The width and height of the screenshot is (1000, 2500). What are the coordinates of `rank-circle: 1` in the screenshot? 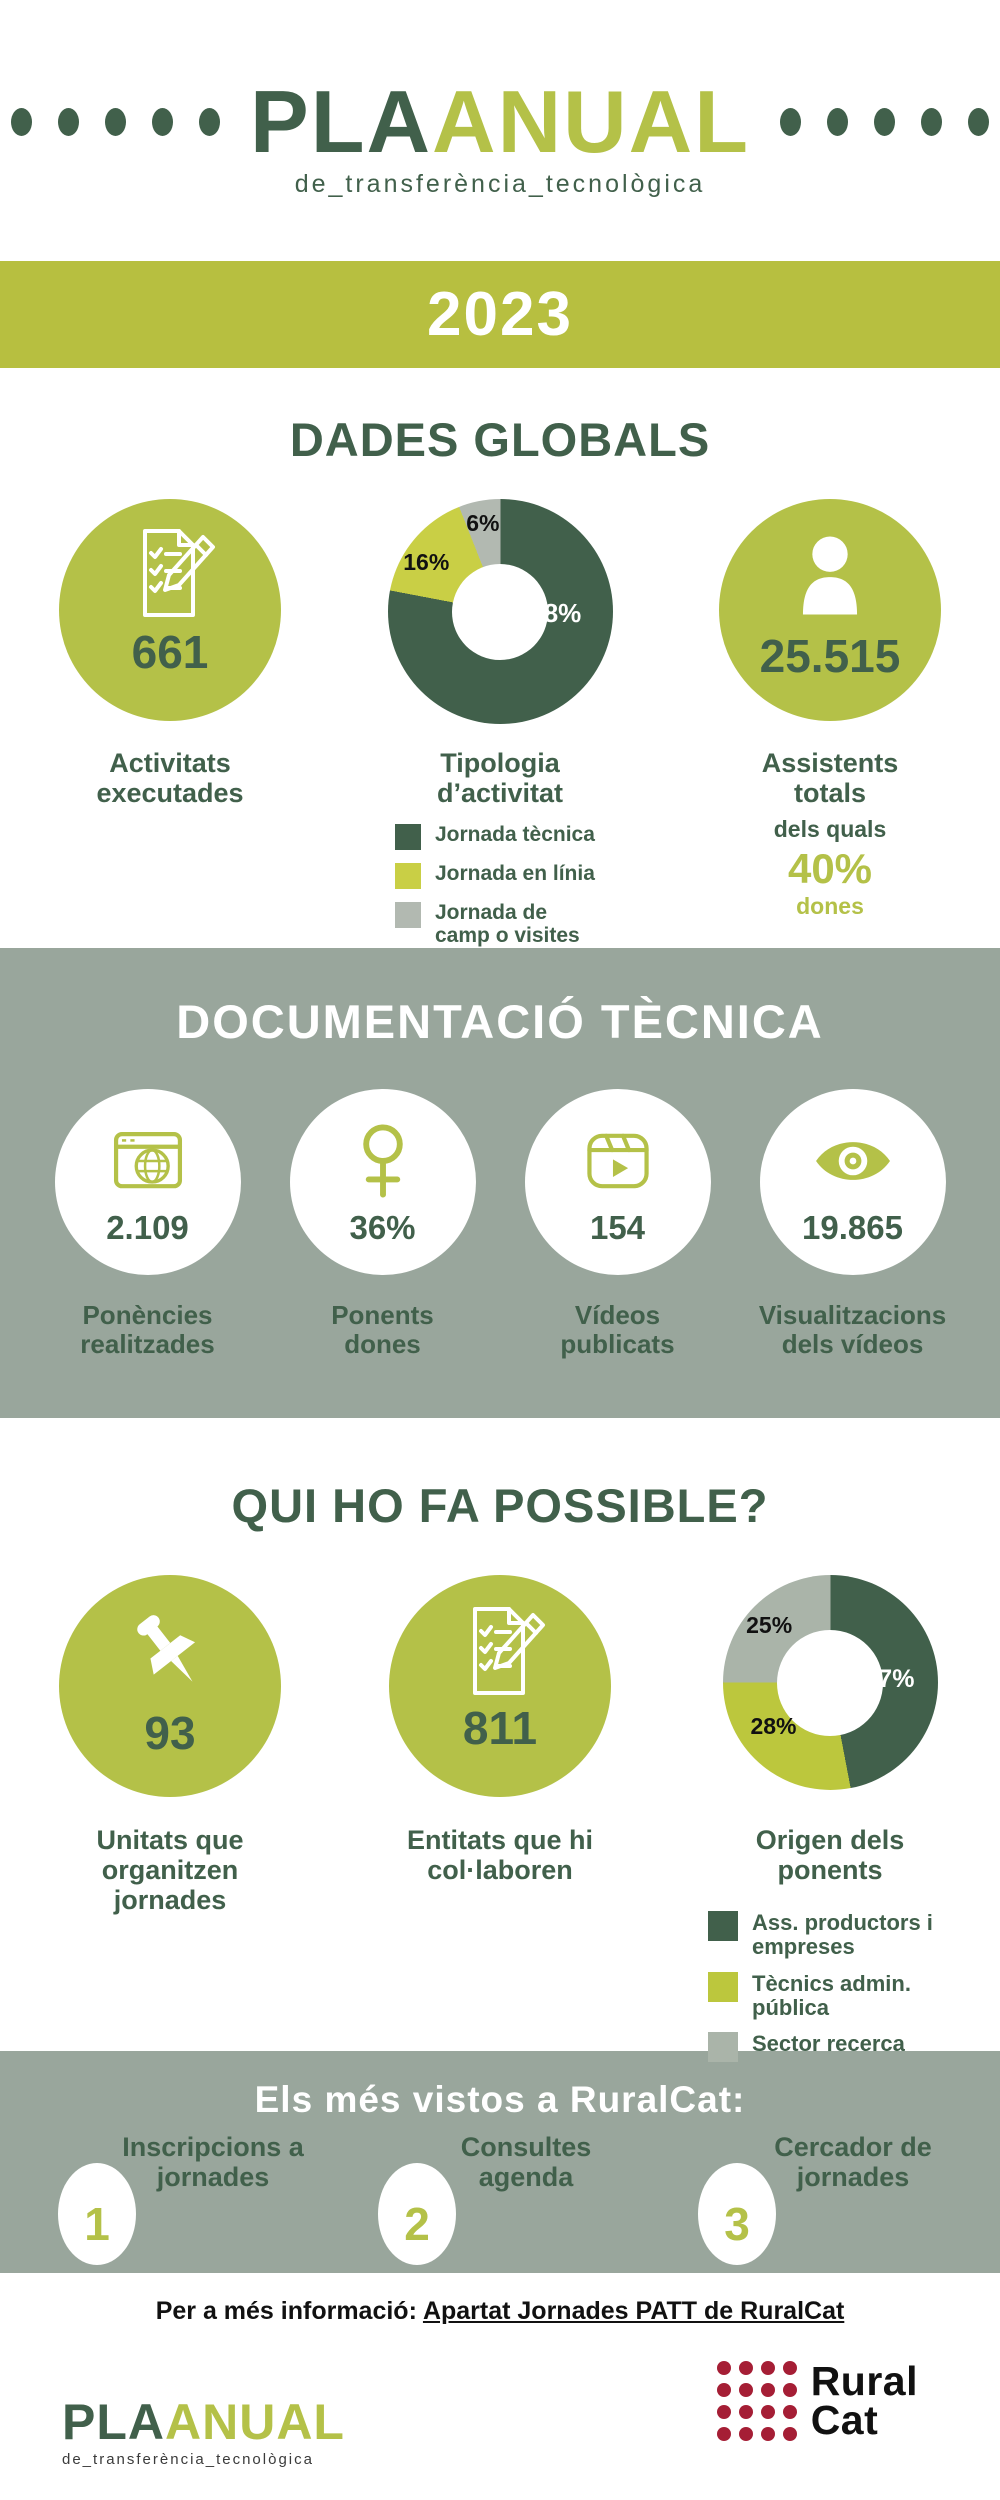 It's located at (97, 2214).